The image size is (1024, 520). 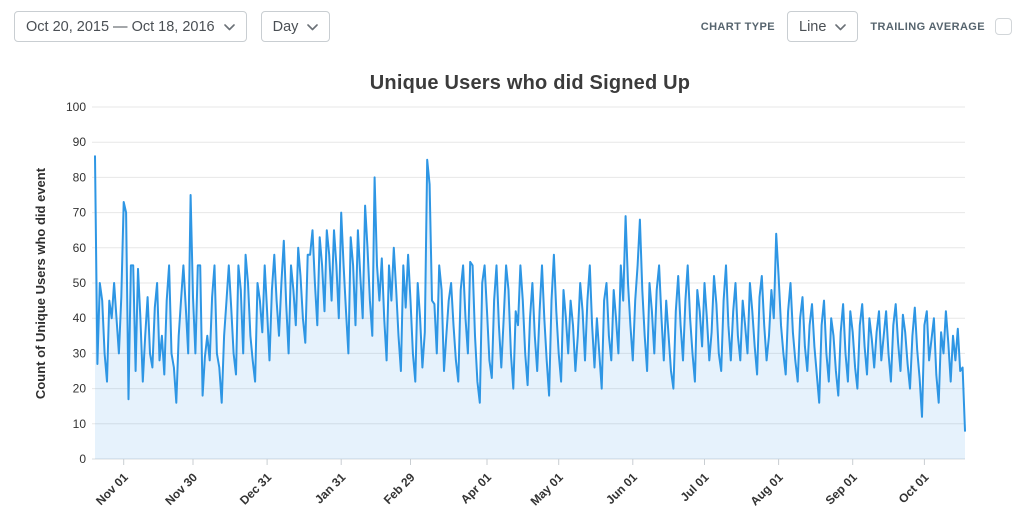 I want to click on y-tick-label: 80, so click(x=80, y=177).